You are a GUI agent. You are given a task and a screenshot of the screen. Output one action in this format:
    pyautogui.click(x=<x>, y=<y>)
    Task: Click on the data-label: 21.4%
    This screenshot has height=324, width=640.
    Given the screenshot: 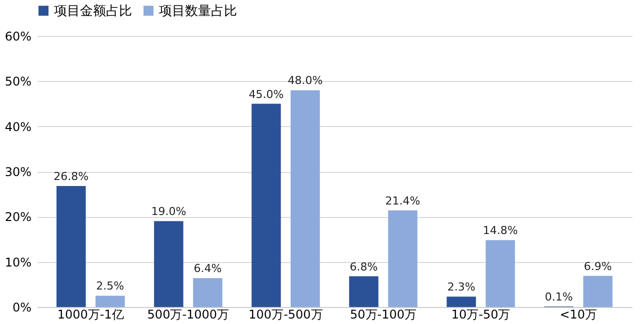 What is the action you would take?
    pyautogui.click(x=402, y=201)
    